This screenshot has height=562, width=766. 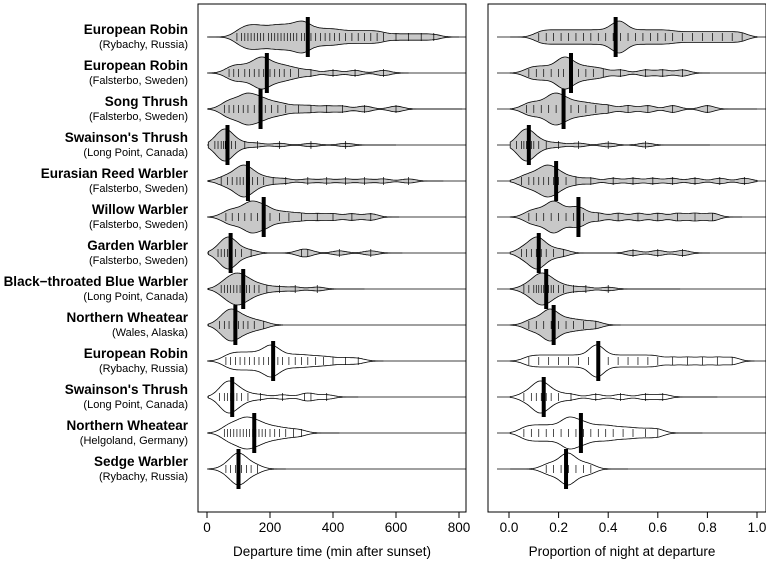 What do you see at coordinates (150, 333) in the screenshot?
I see `species-location-label: (Wales, Alaska)` at bounding box center [150, 333].